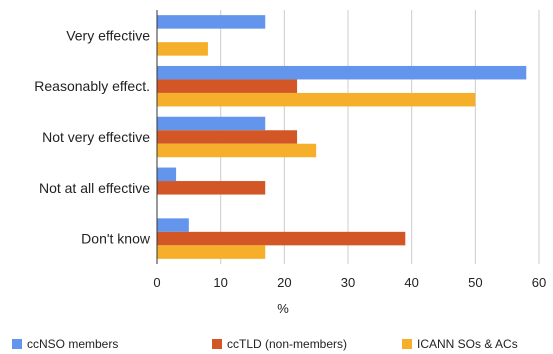 The width and height of the screenshot is (553, 354). What do you see at coordinates (92, 86) in the screenshot?
I see `category-label: Reasonably effect.` at bounding box center [92, 86].